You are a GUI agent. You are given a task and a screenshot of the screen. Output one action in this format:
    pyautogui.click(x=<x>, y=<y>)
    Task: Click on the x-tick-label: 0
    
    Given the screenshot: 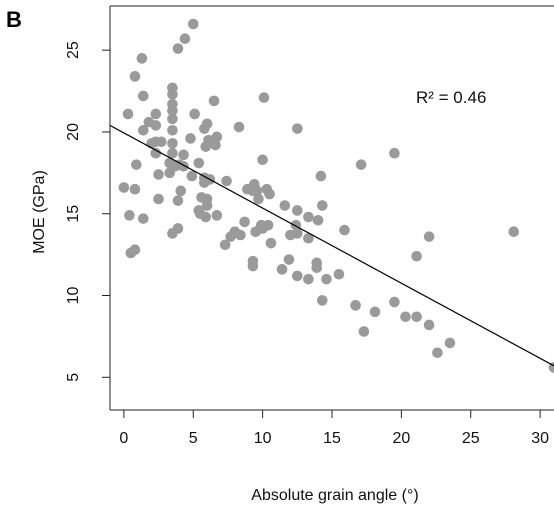 What is the action you would take?
    pyautogui.click(x=123, y=438)
    